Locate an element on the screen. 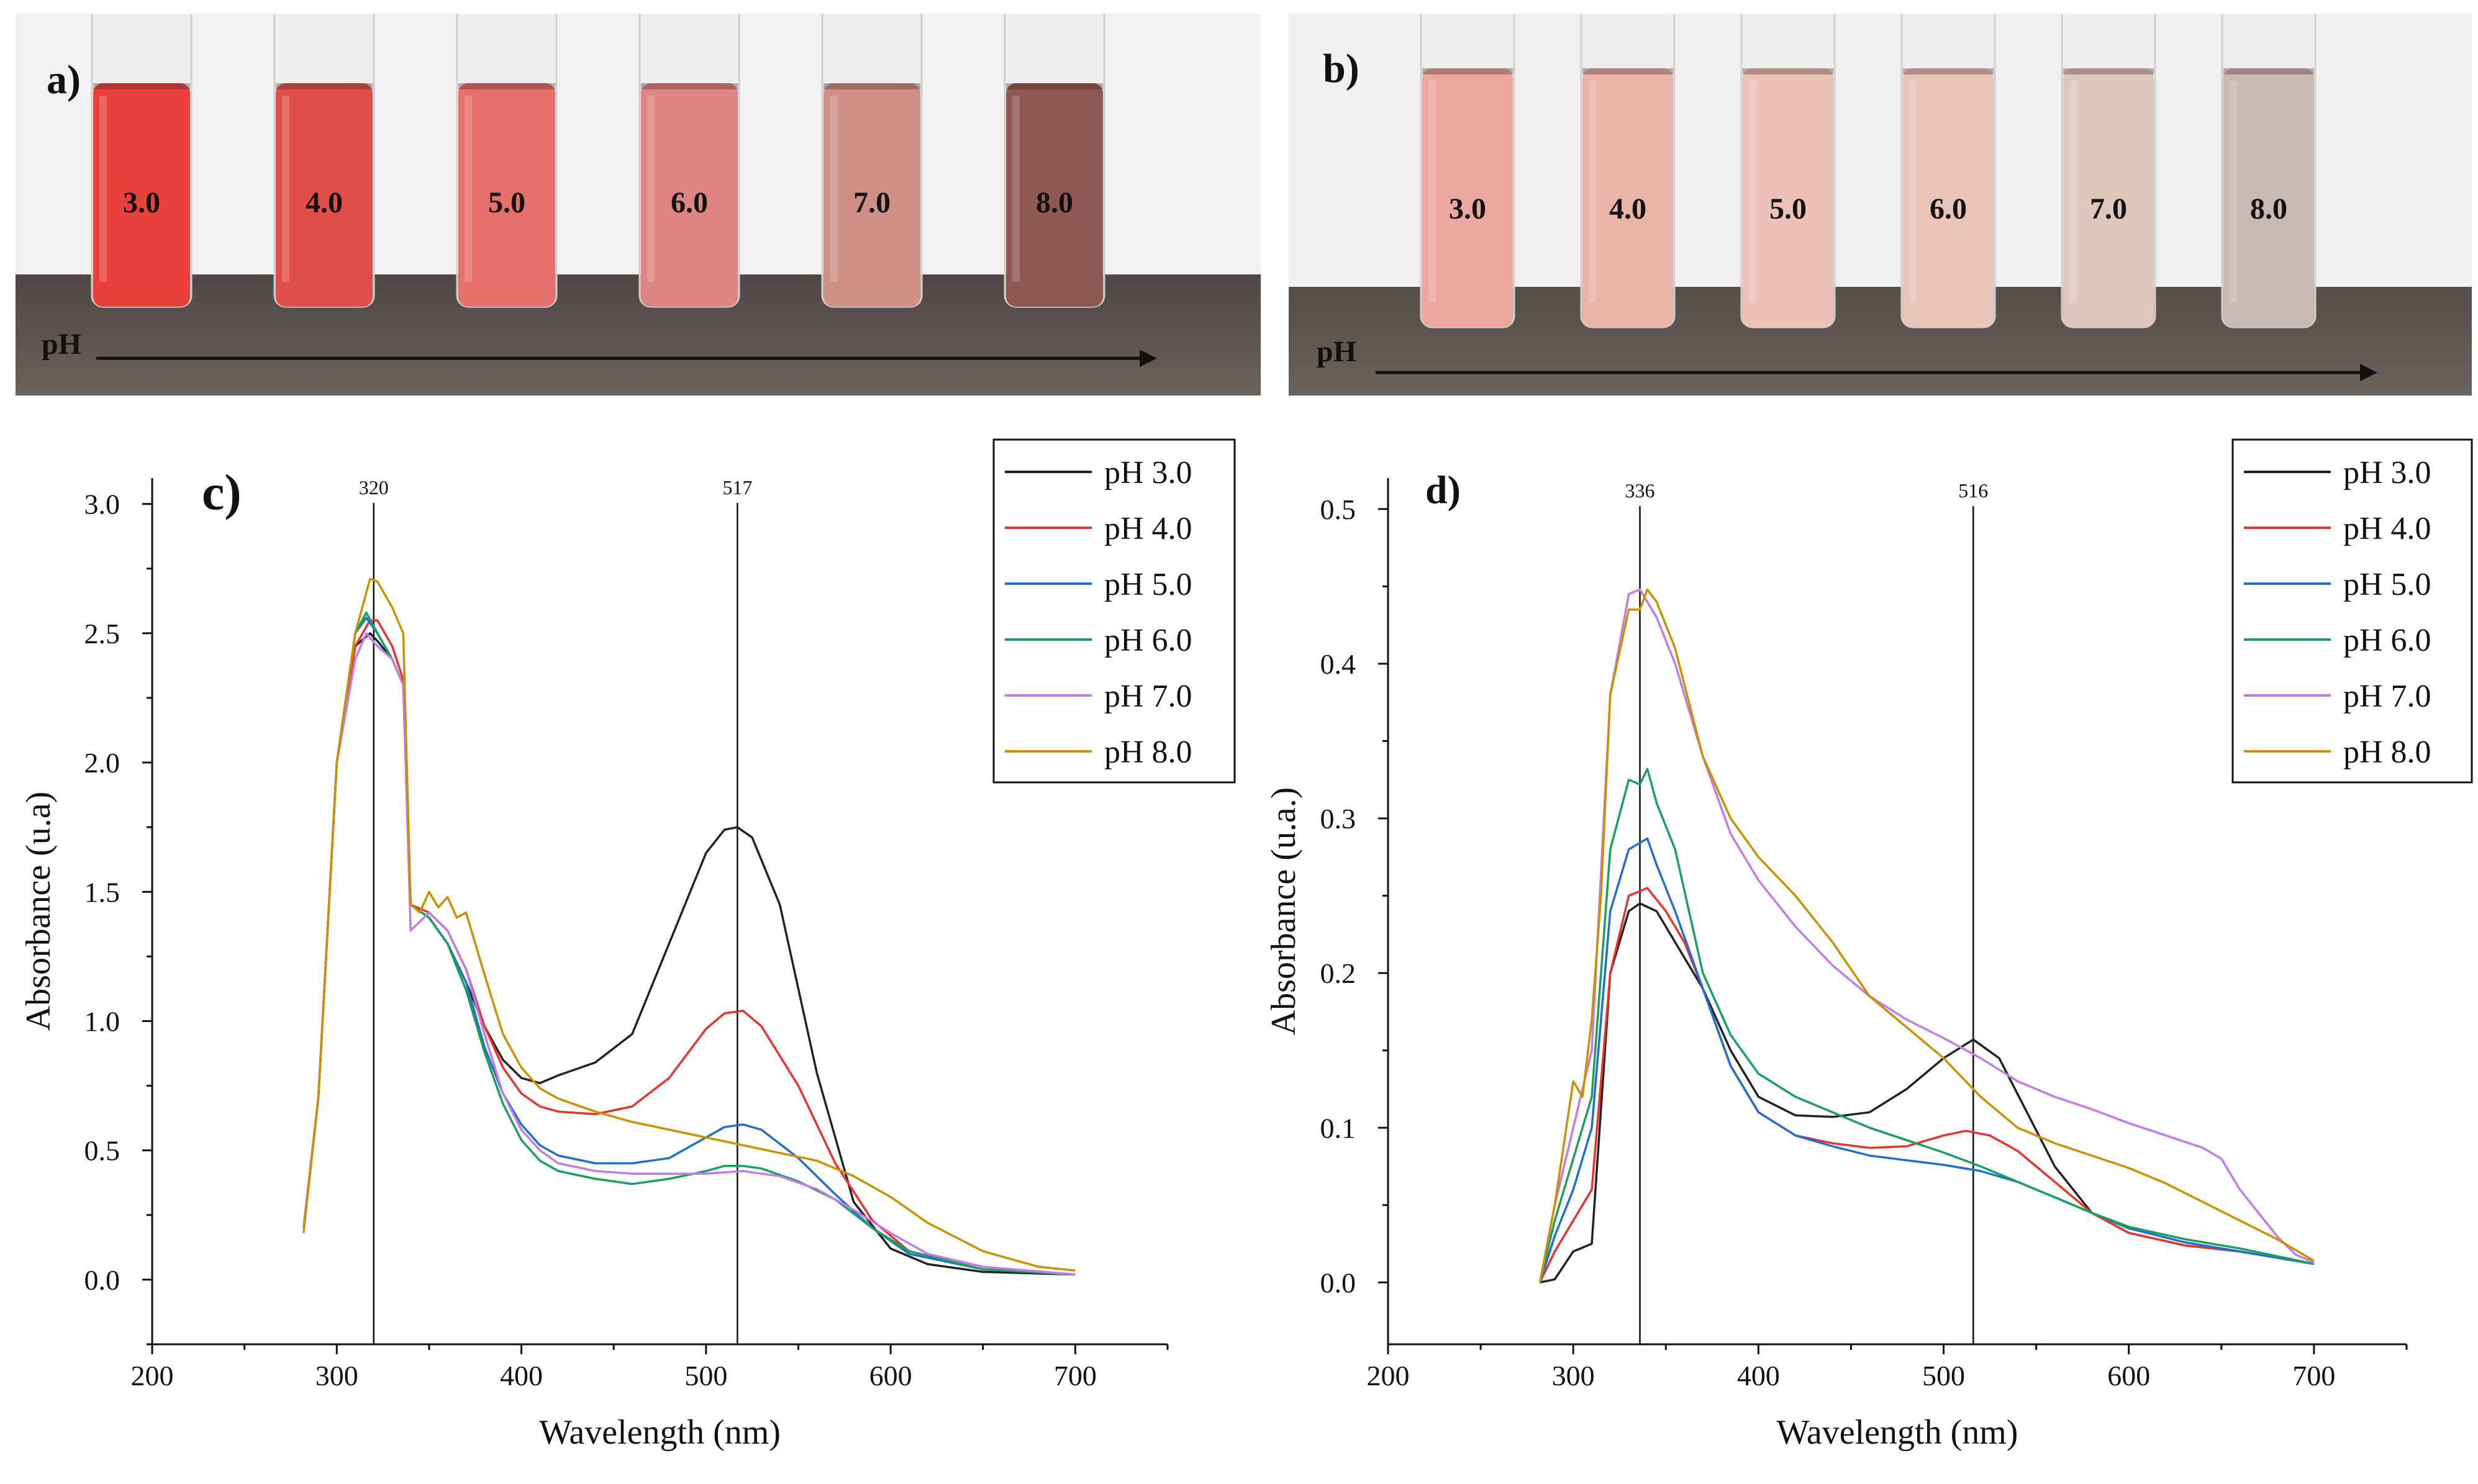  photo-panel-a: 3.0 4.0 5.0 6.0 7.0 8.0 a) pH is located at coordinates (638, 205).